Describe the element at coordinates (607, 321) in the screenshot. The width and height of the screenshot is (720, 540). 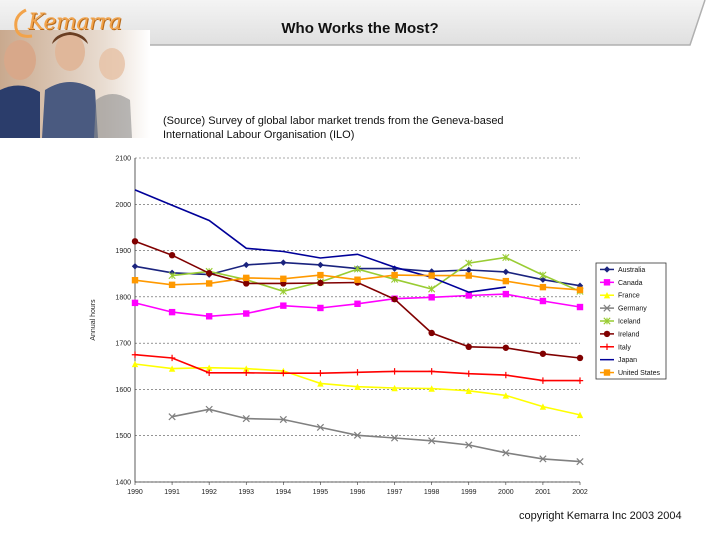
I see `legend-marker-iceland` at that location.